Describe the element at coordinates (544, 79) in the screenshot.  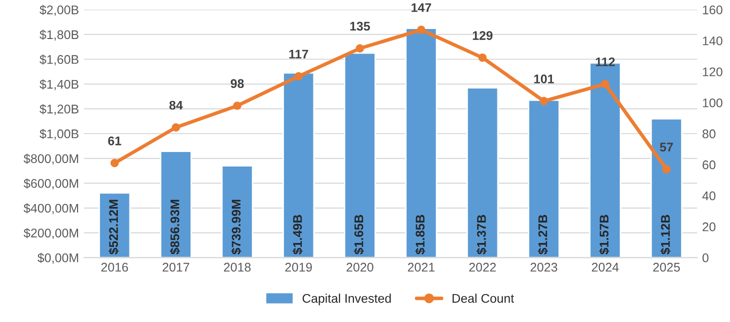
I see `data-label: 101` at that location.